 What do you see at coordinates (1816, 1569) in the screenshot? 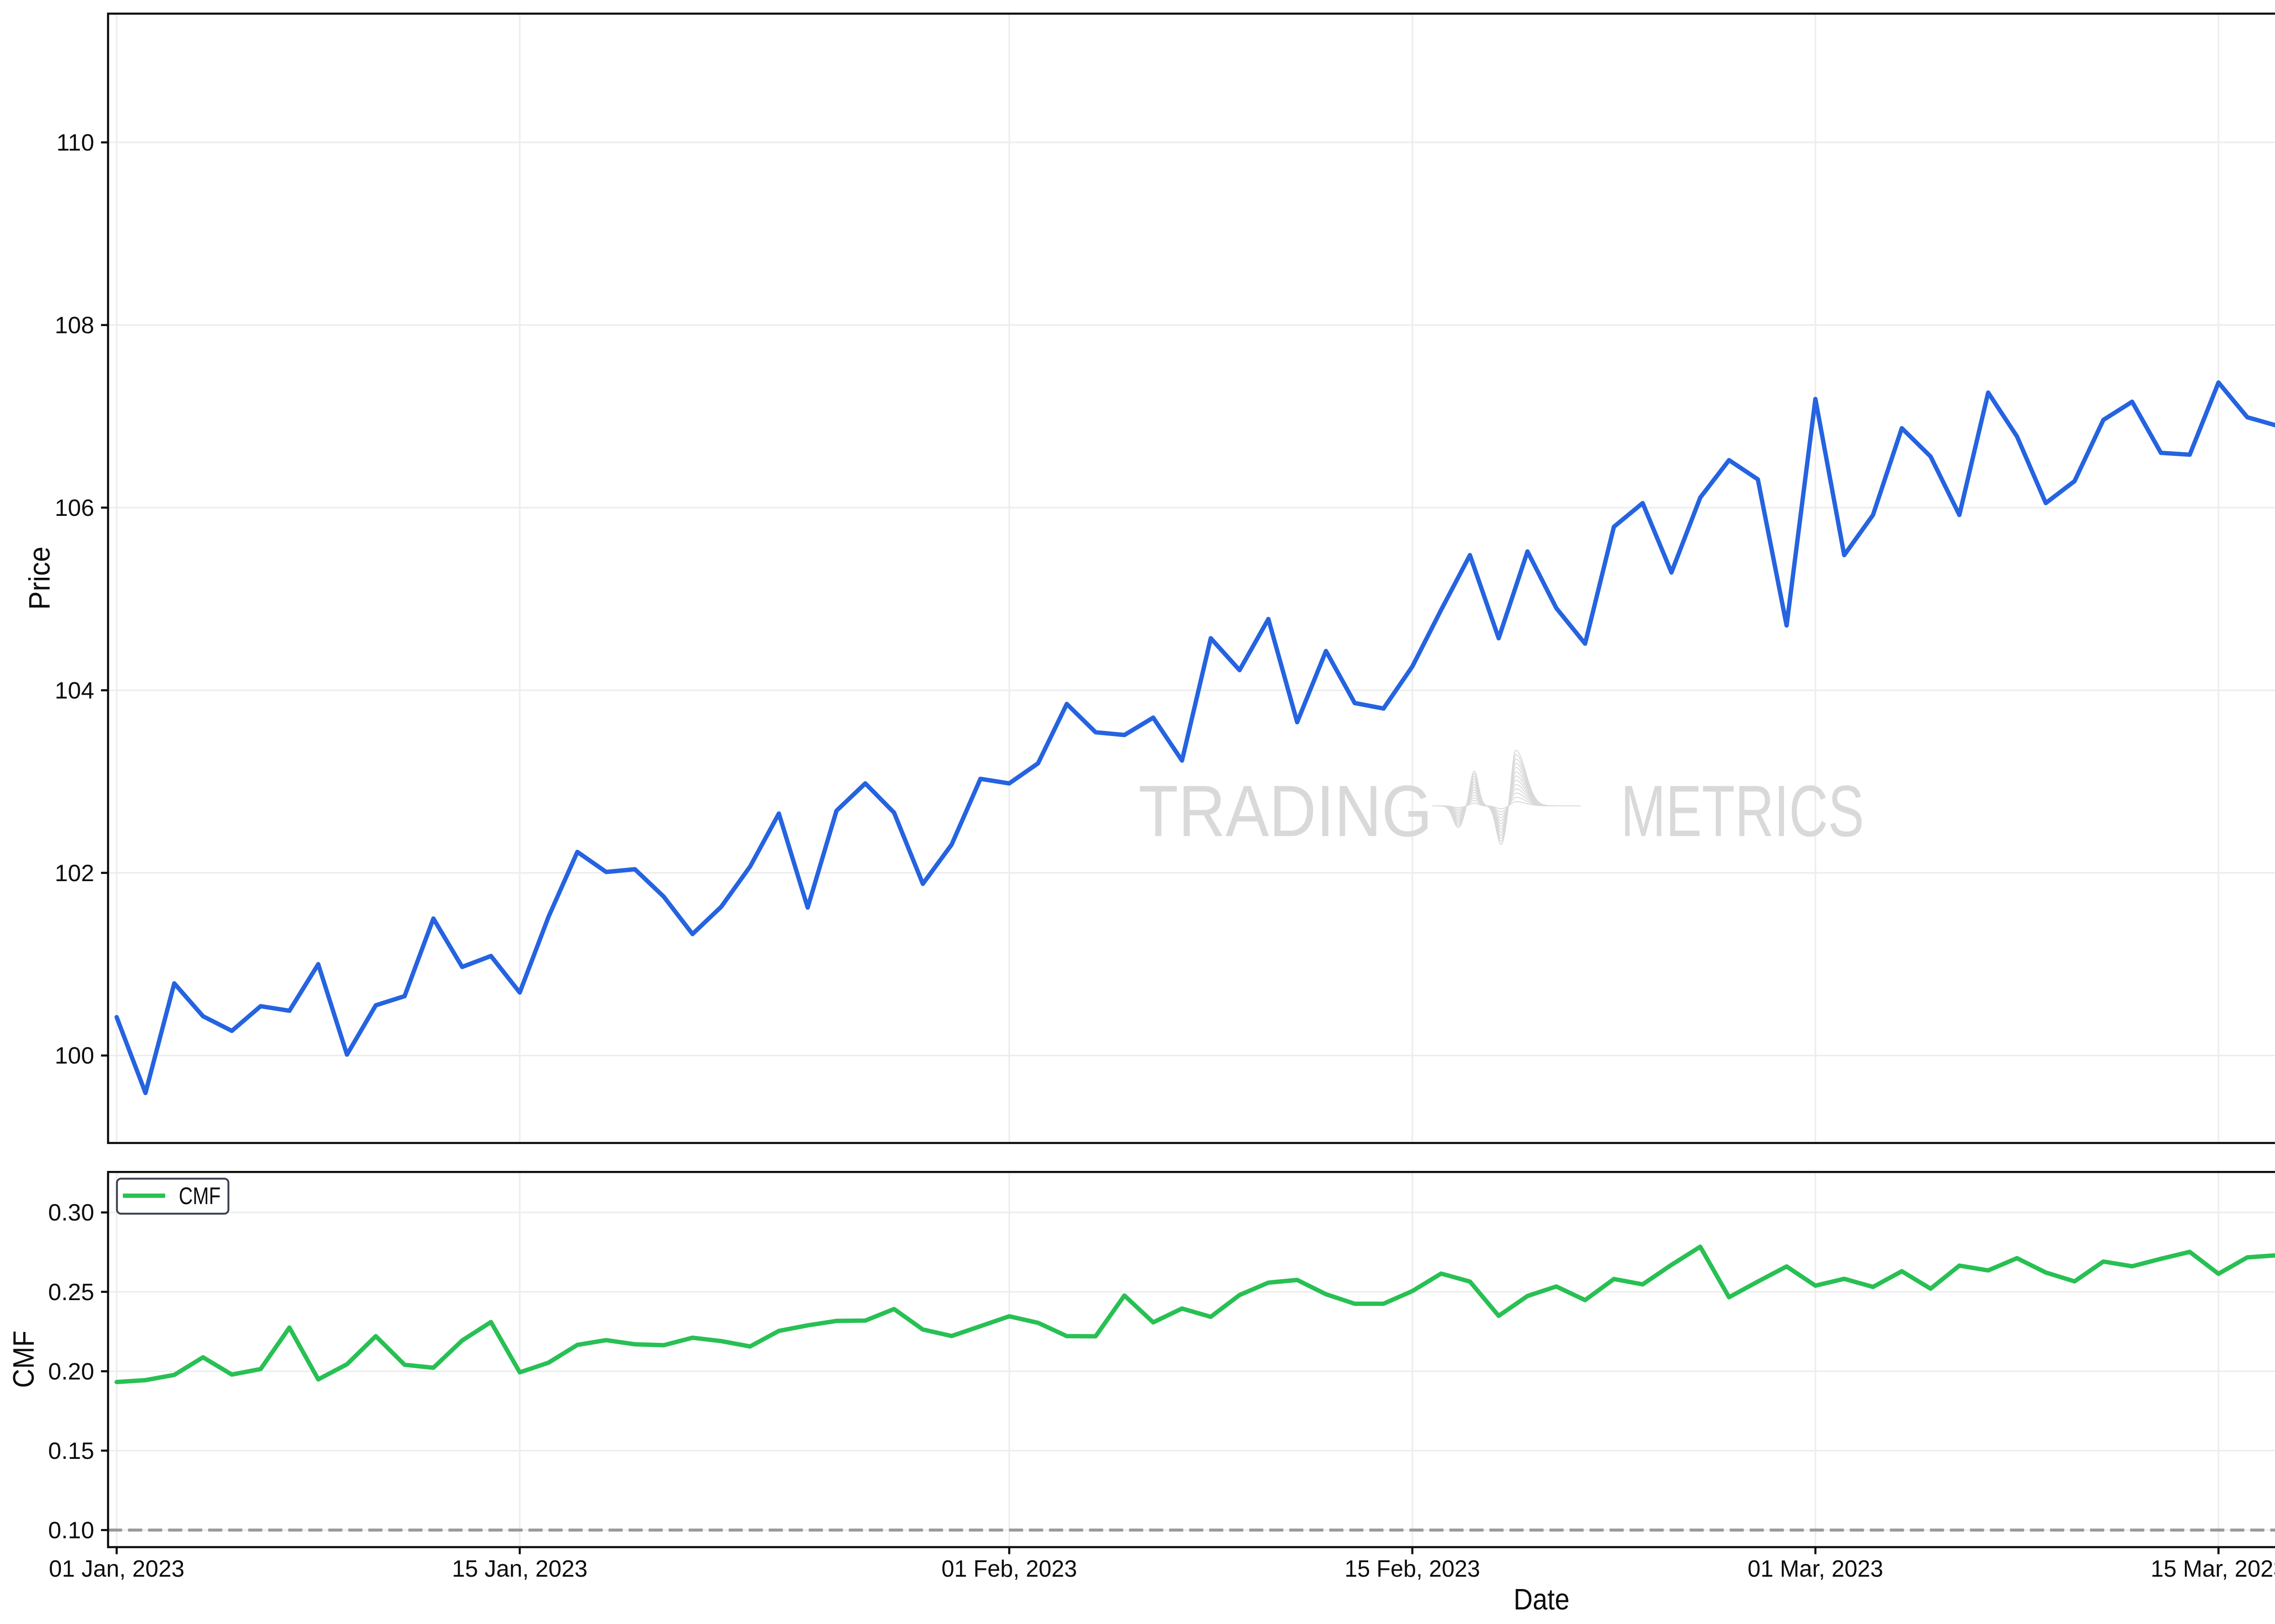
I see `svg-text: 01 Mar, 2023` at bounding box center [1816, 1569].